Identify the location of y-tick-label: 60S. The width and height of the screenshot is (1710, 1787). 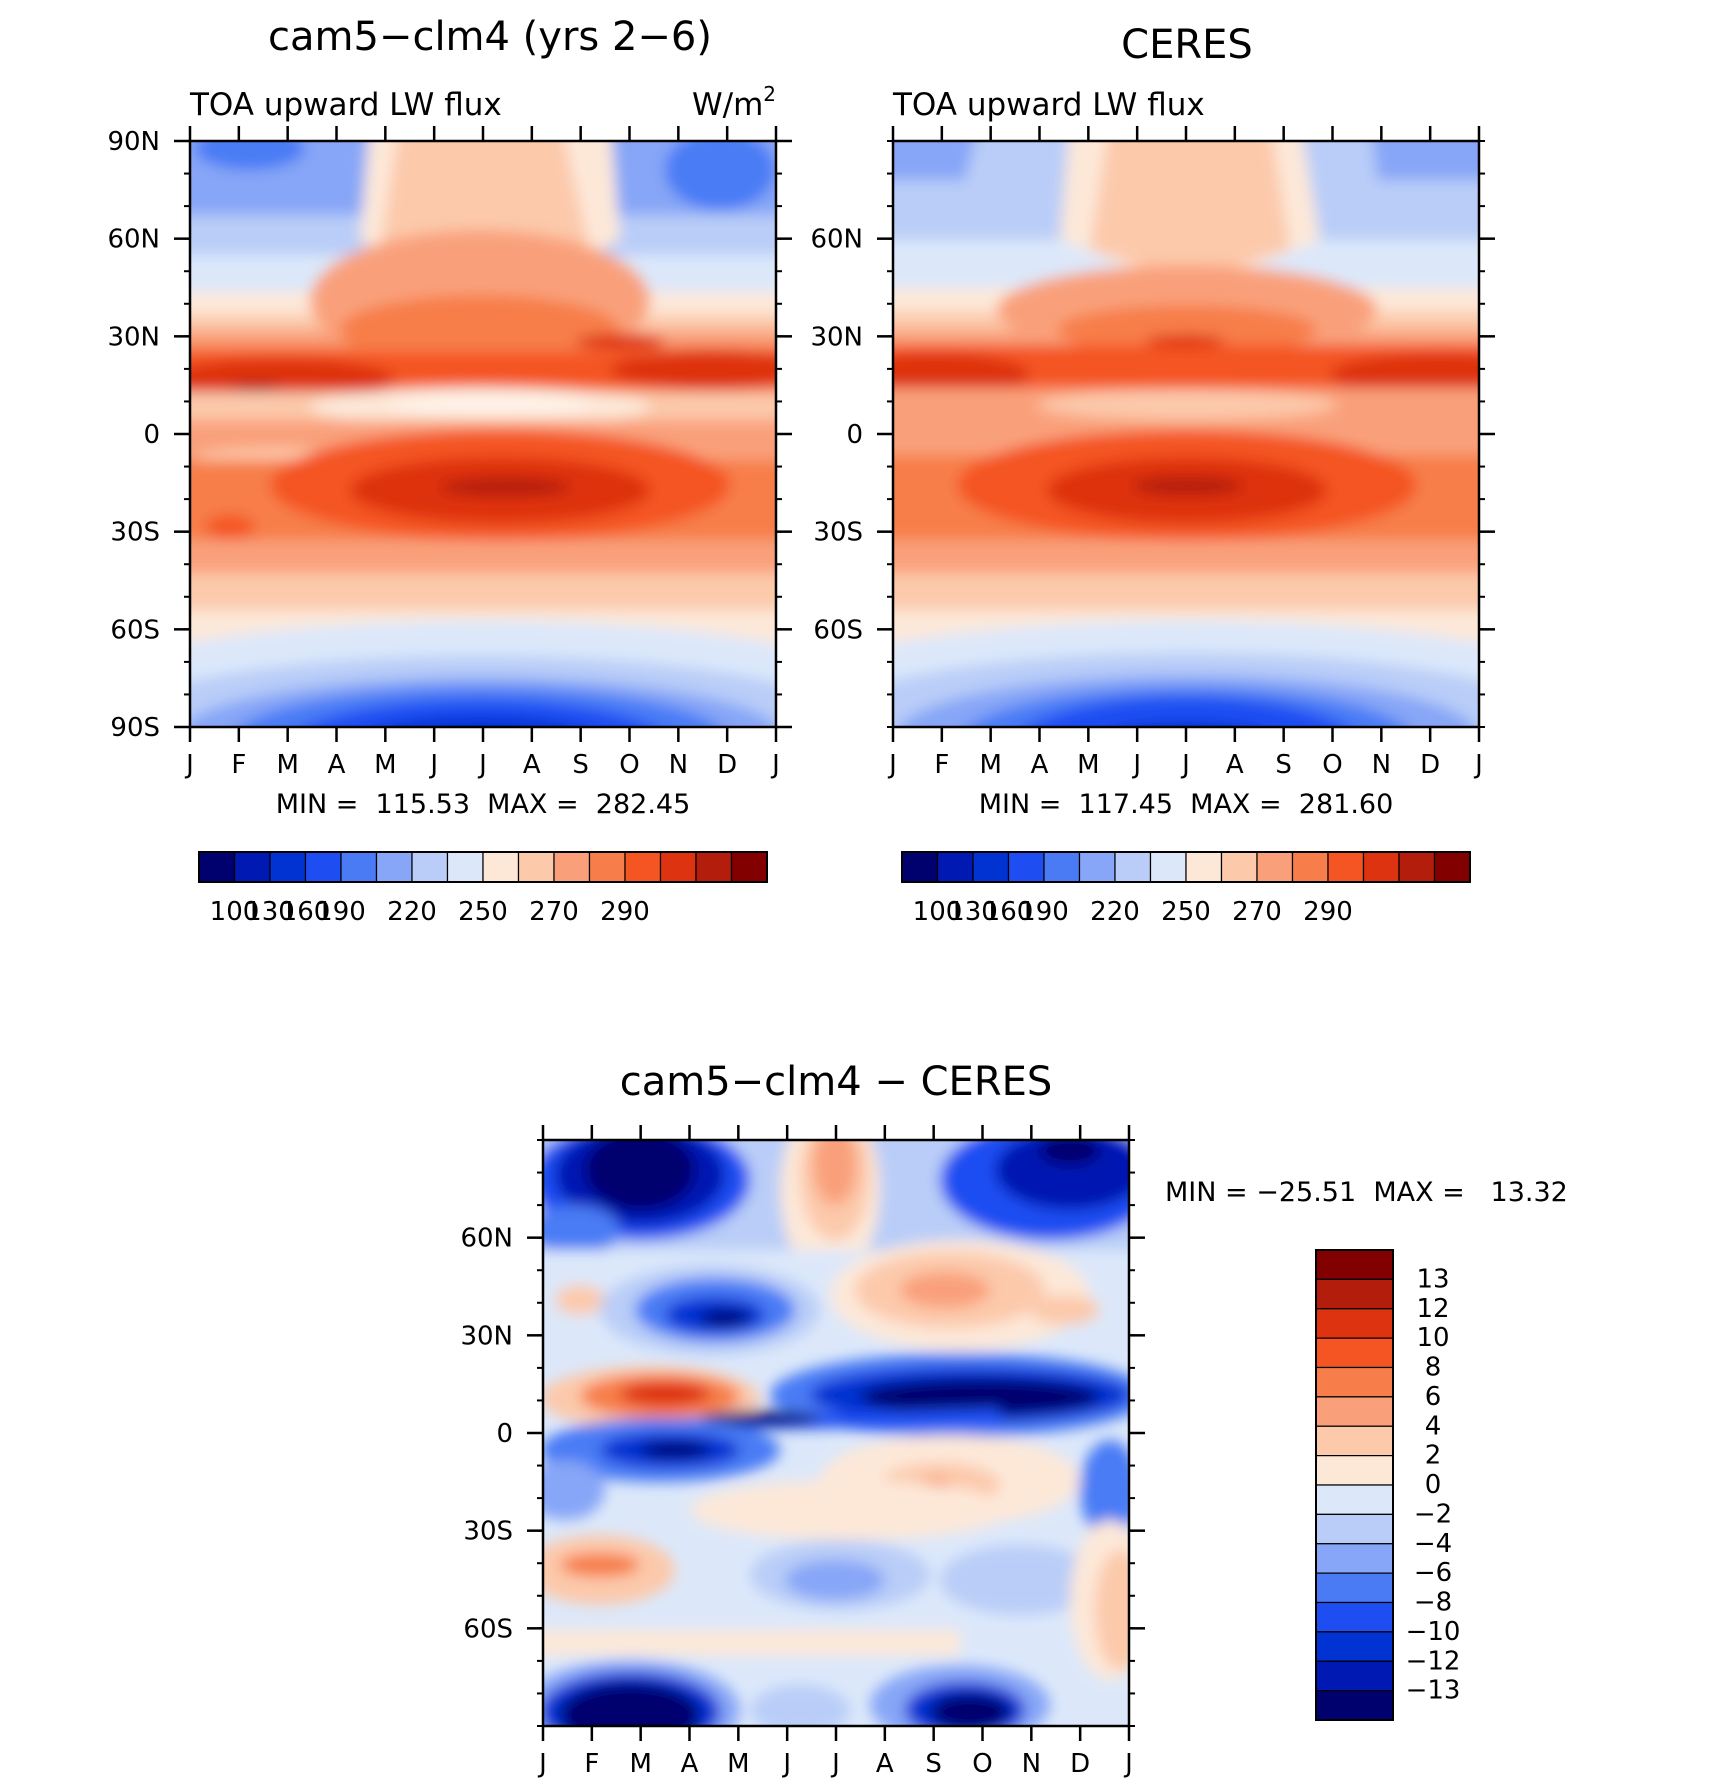
(838, 630).